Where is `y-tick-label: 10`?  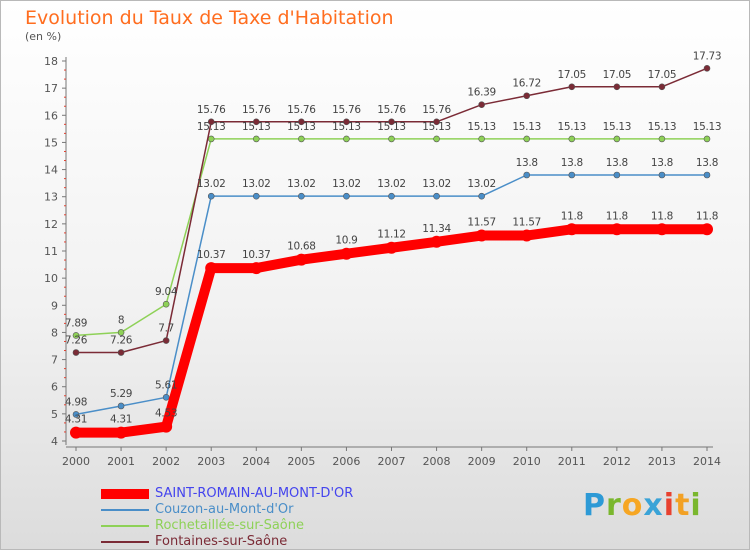 y-tick-label: 10 is located at coordinates (51, 278).